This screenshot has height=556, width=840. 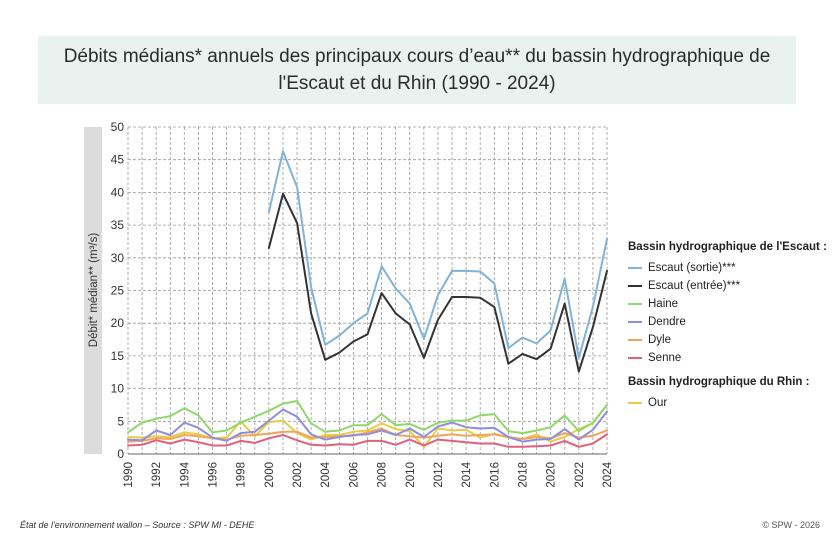 I want to click on x-tick-label: 2010, so click(x=411, y=475).